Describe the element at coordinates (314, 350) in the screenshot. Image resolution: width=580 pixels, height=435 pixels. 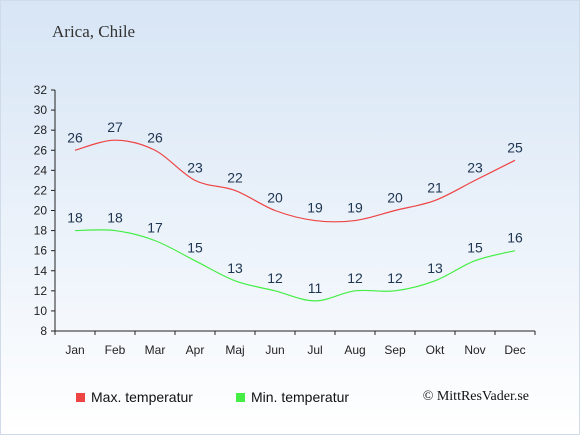
I see `x-tick-label: Jul` at that location.